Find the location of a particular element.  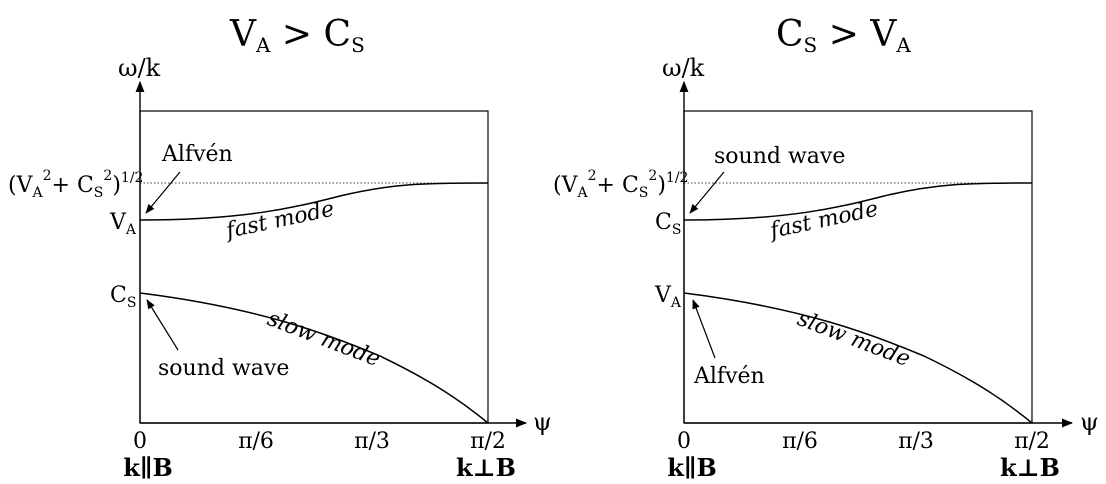

upper-annotation: Alfvén is located at coordinates (197, 154).